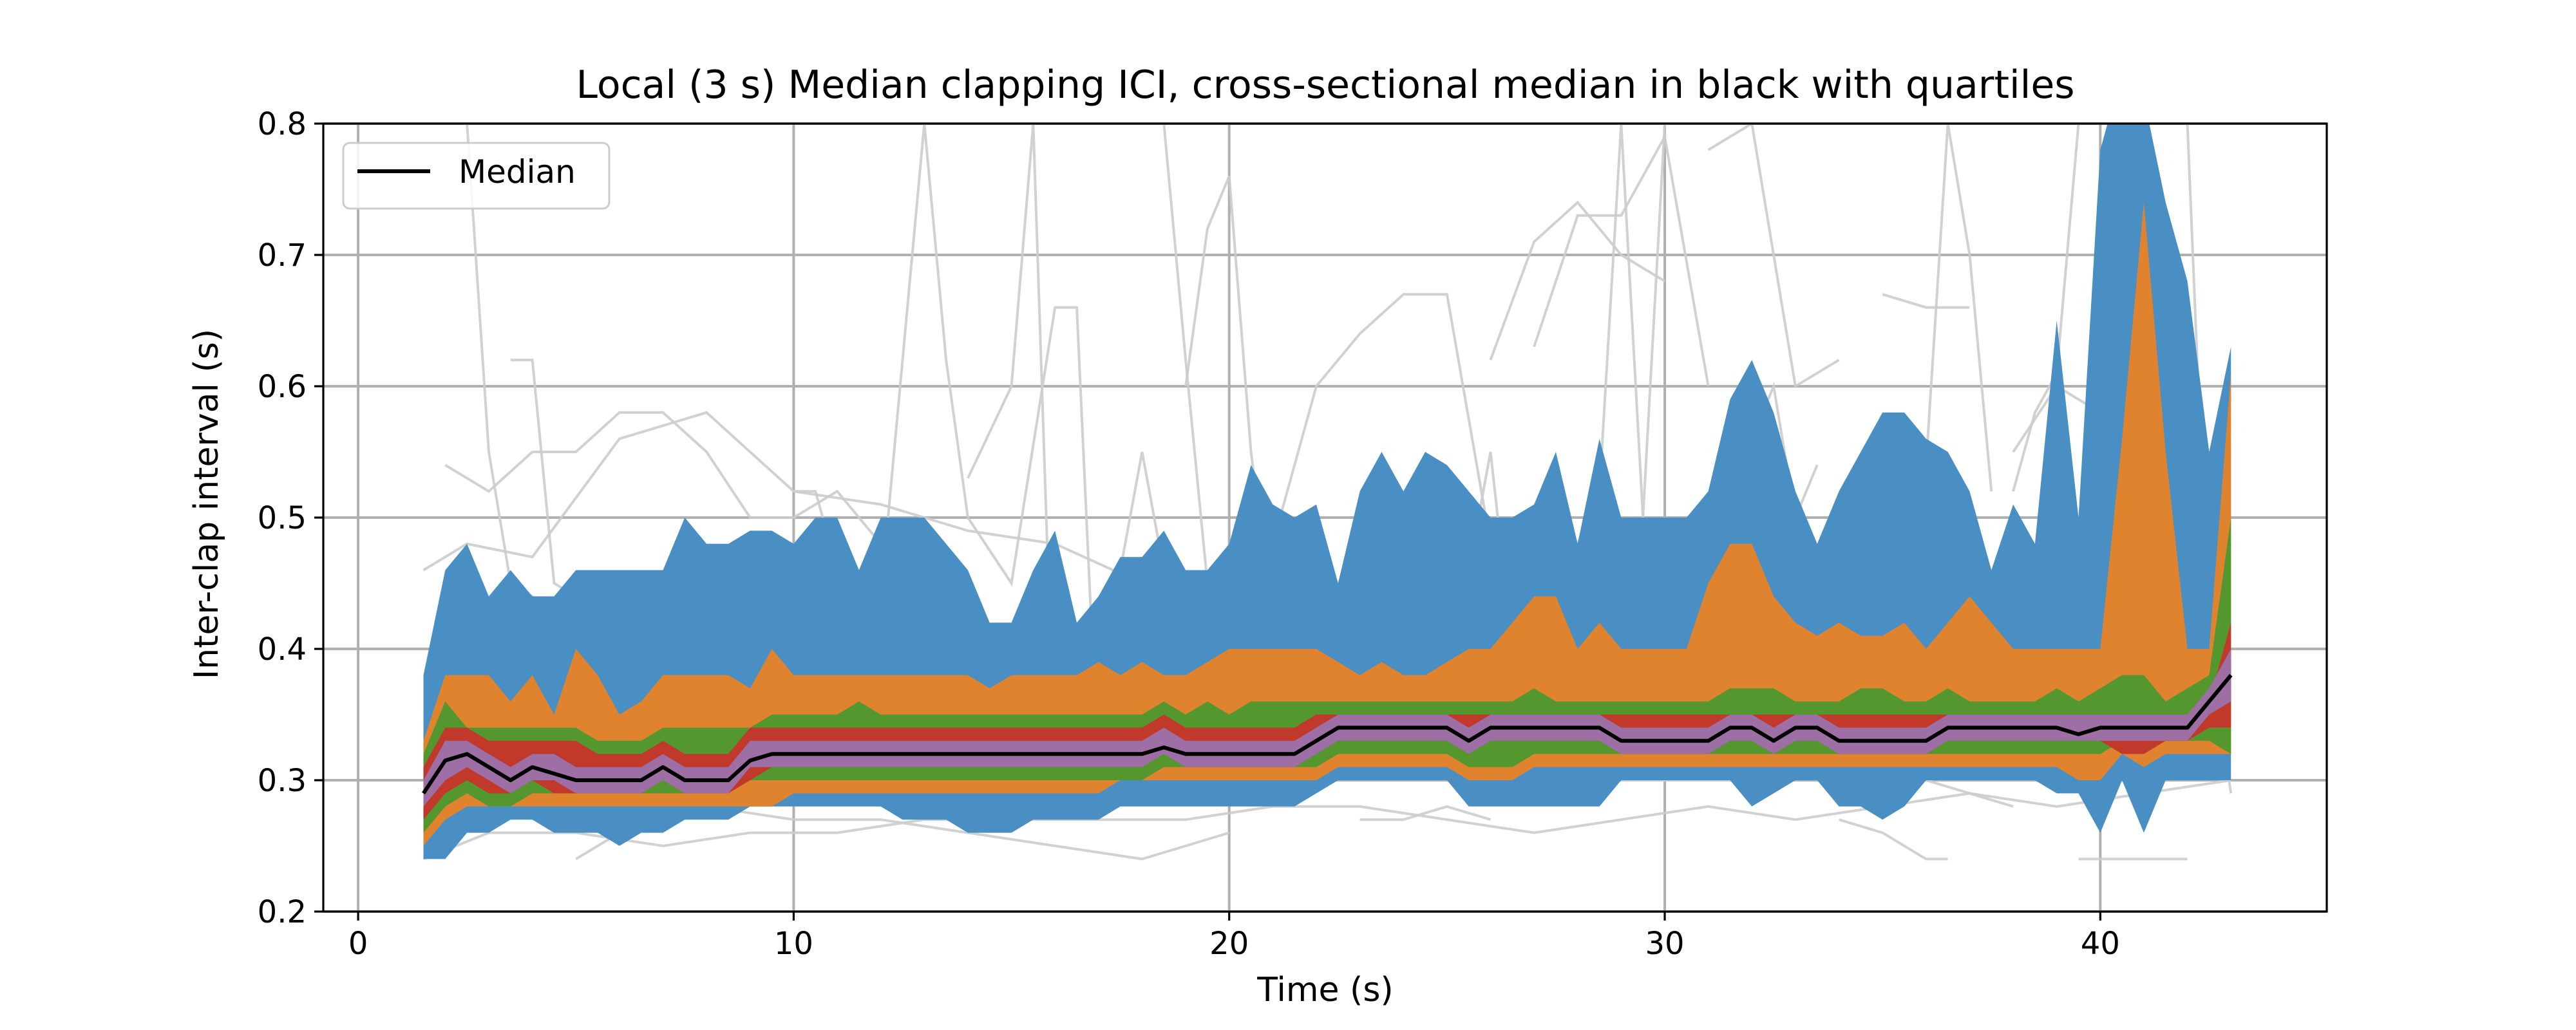  What do you see at coordinates (207, 504) in the screenshot?
I see `y-axis-label: Inter-clap interval (s)` at bounding box center [207, 504].